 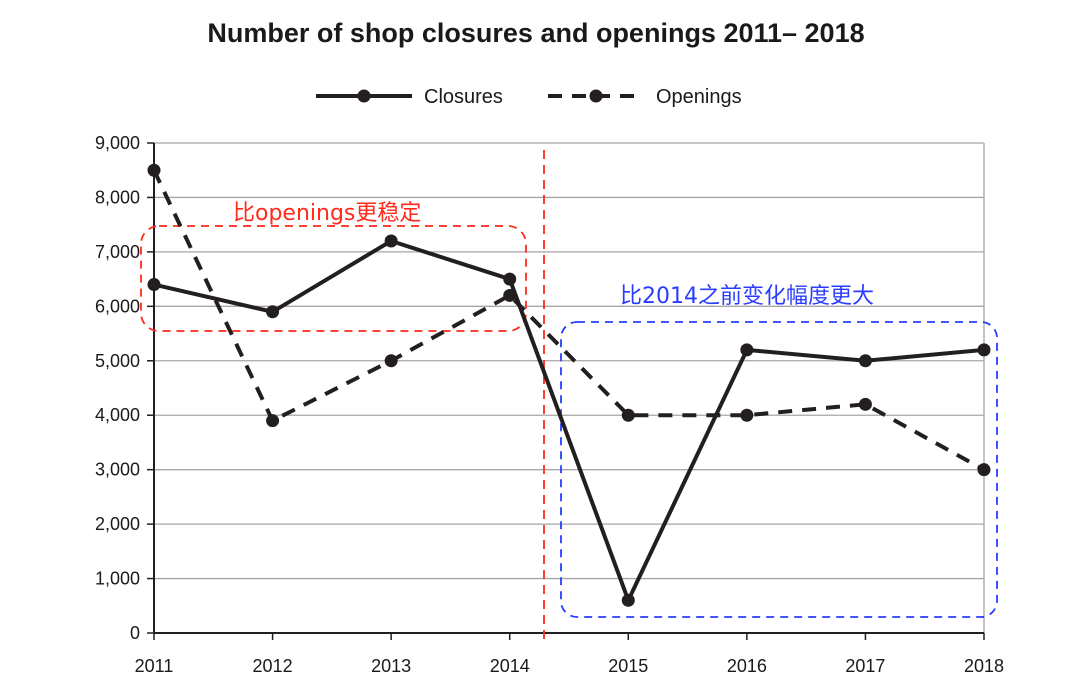 What do you see at coordinates (529, 97) in the screenshot?
I see `legend: Closures Openings` at bounding box center [529, 97].